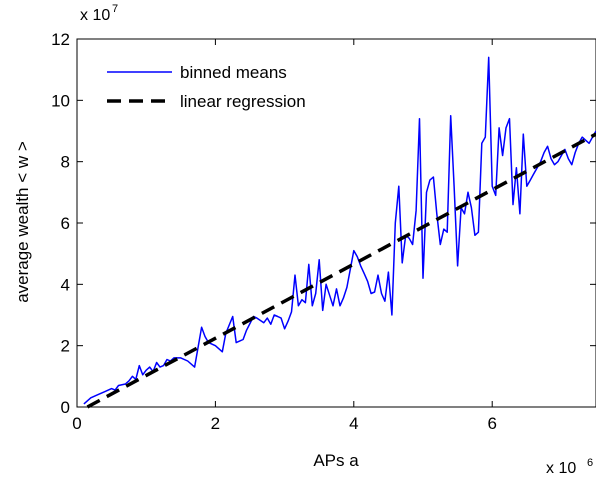 This screenshot has width=596, height=483. Describe the element at coordinates (233, 72) in the screenshot. I see `legend-label-binned-means: binned means` at that location.